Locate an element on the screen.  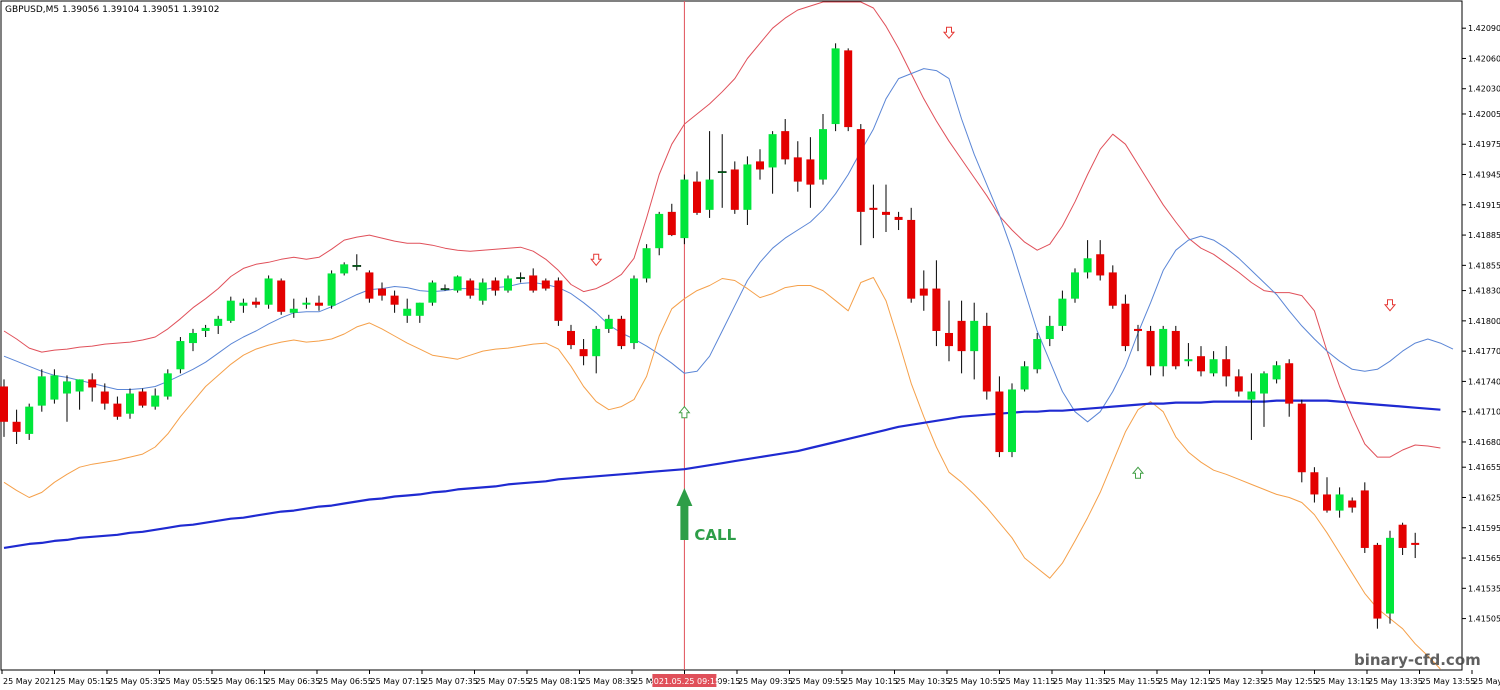
call-arrow-icon is located at coordinates (684, 514).